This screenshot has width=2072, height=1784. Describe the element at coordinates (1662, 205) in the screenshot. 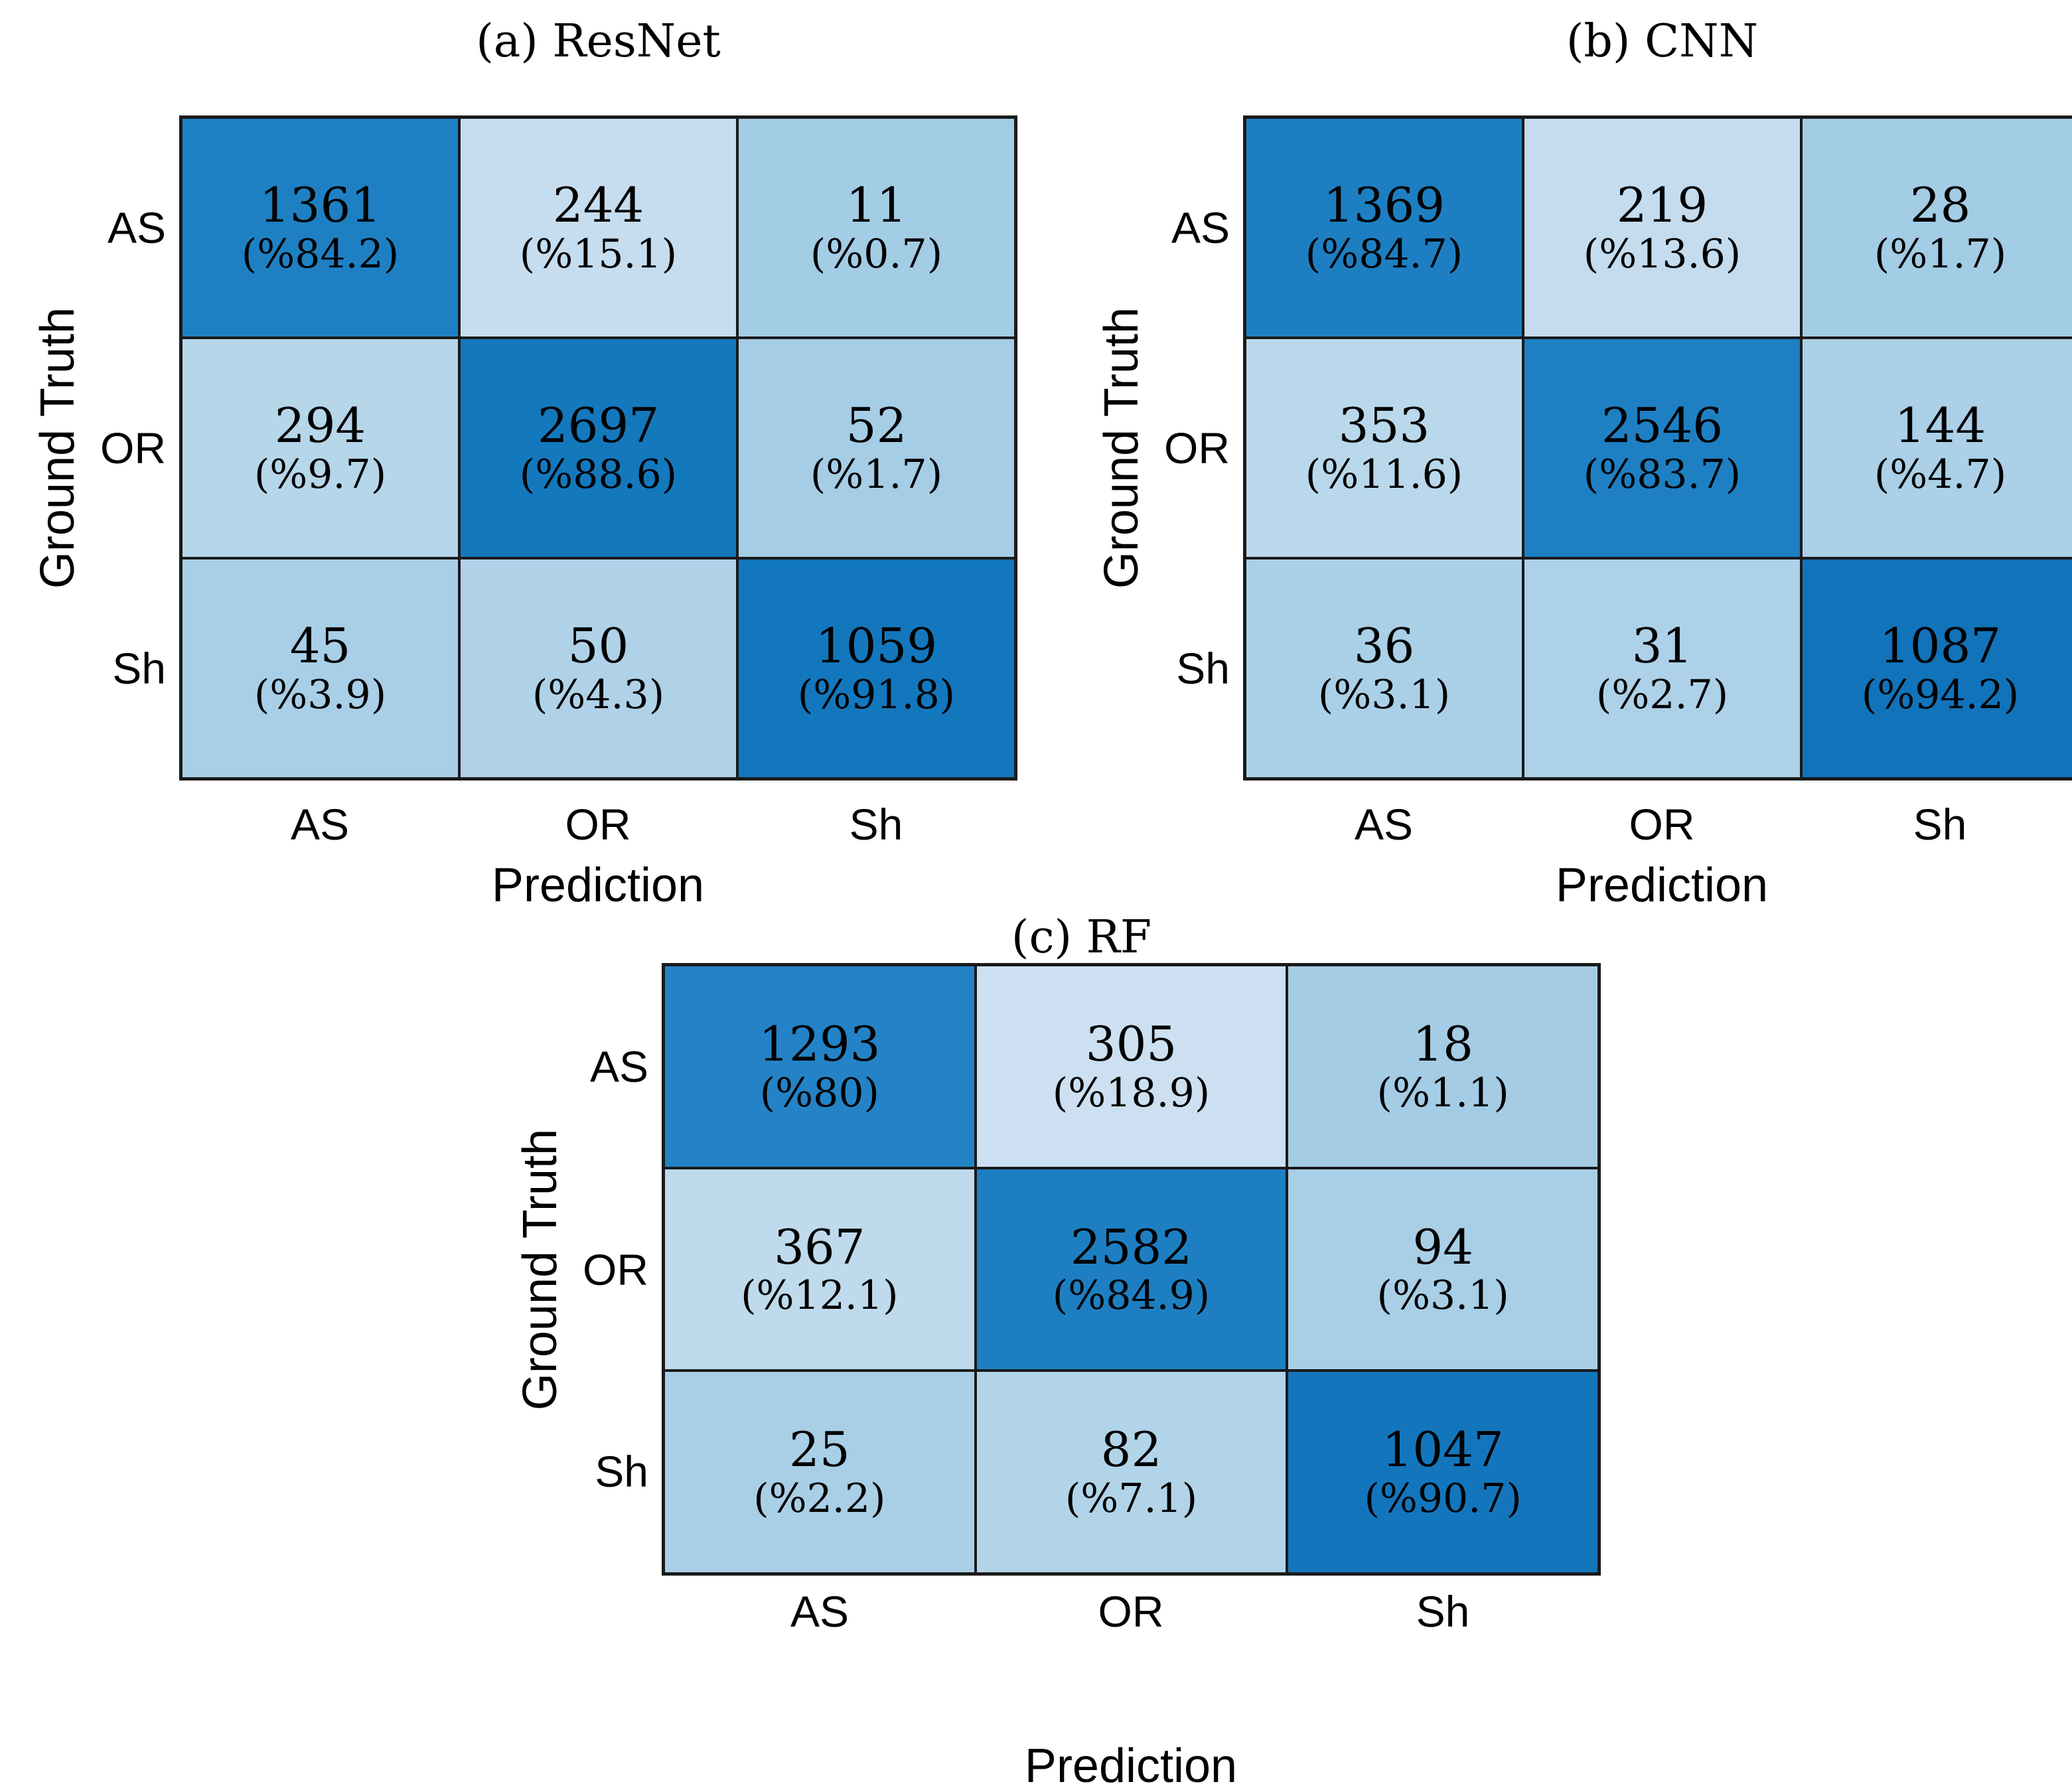

I see `cell-count: 219` at that location.